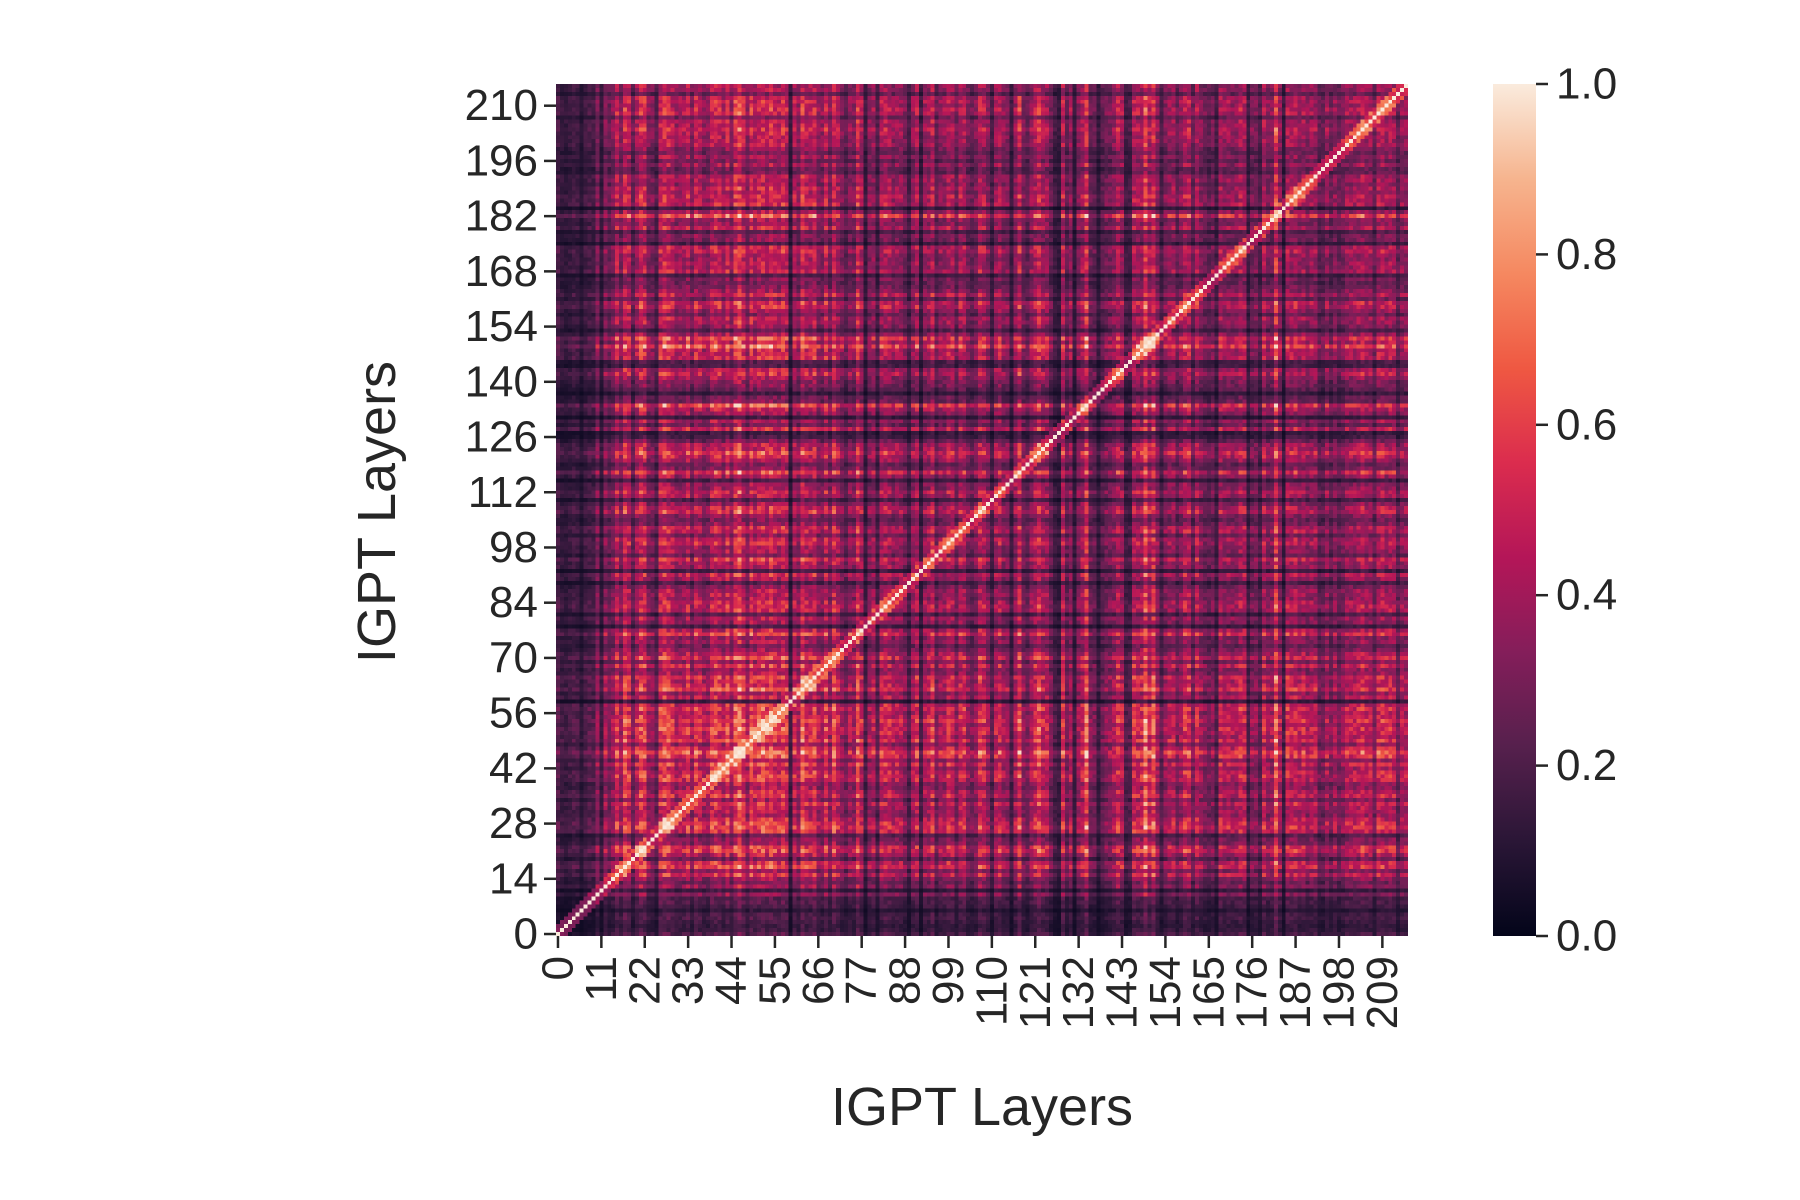 This screenshot has height=1200, width=1800. Describe the element at coordinates (501, 160) in the screenshot. I see `y-tick-label: 196` at that location.